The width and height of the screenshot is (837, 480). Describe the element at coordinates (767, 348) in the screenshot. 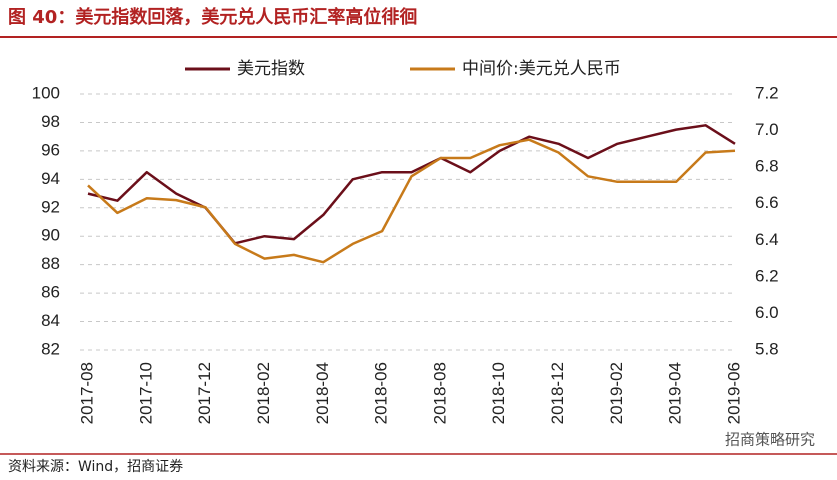

I see `y2-tick-label: 5.8` at that location.